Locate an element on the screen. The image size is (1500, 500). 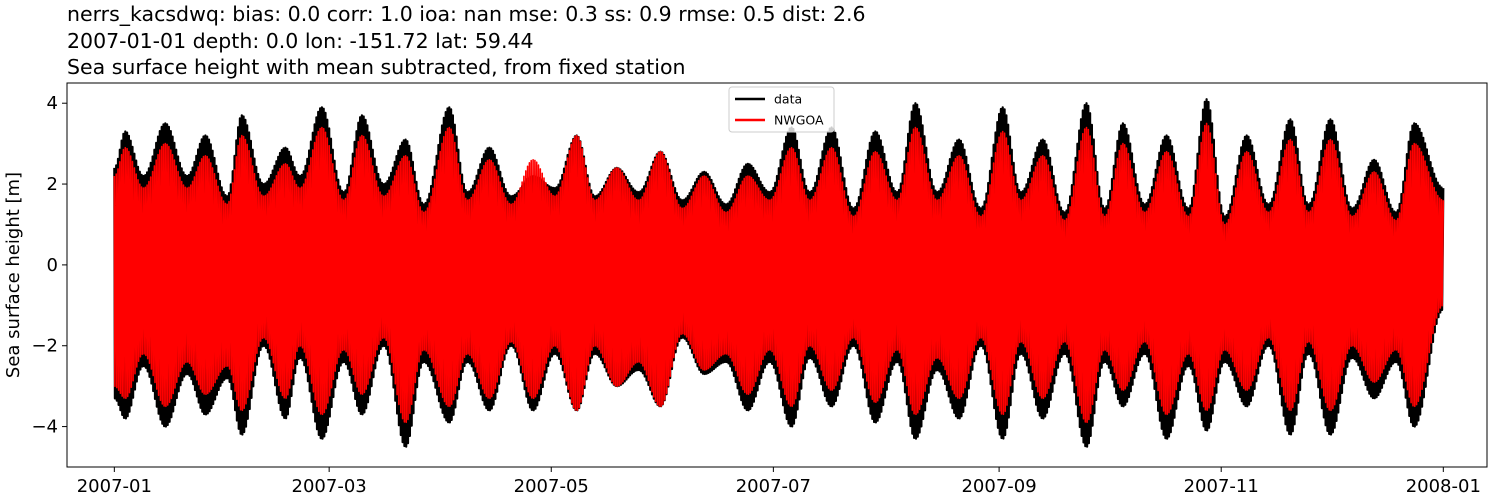
x-tick-label: 2007-09 is located at coordinates (998, 486).